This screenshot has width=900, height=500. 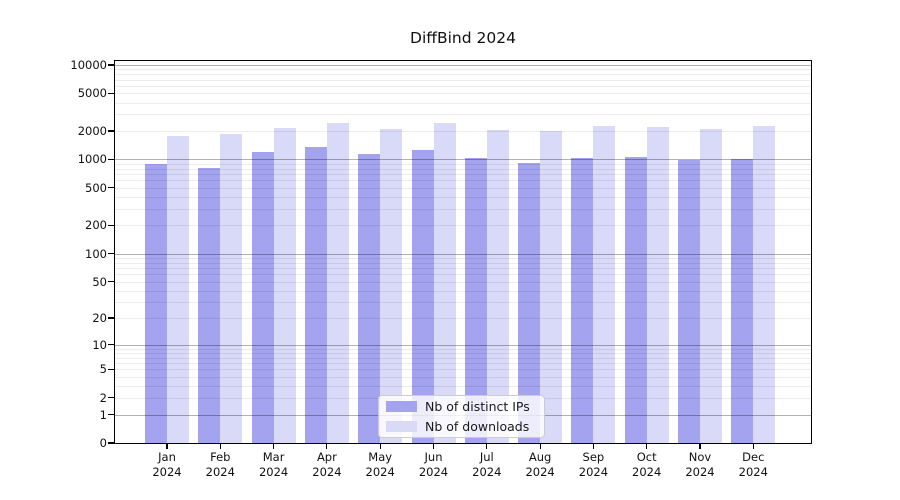 I want to click on legend-swatch-downloads, so click(x=401, y=426).